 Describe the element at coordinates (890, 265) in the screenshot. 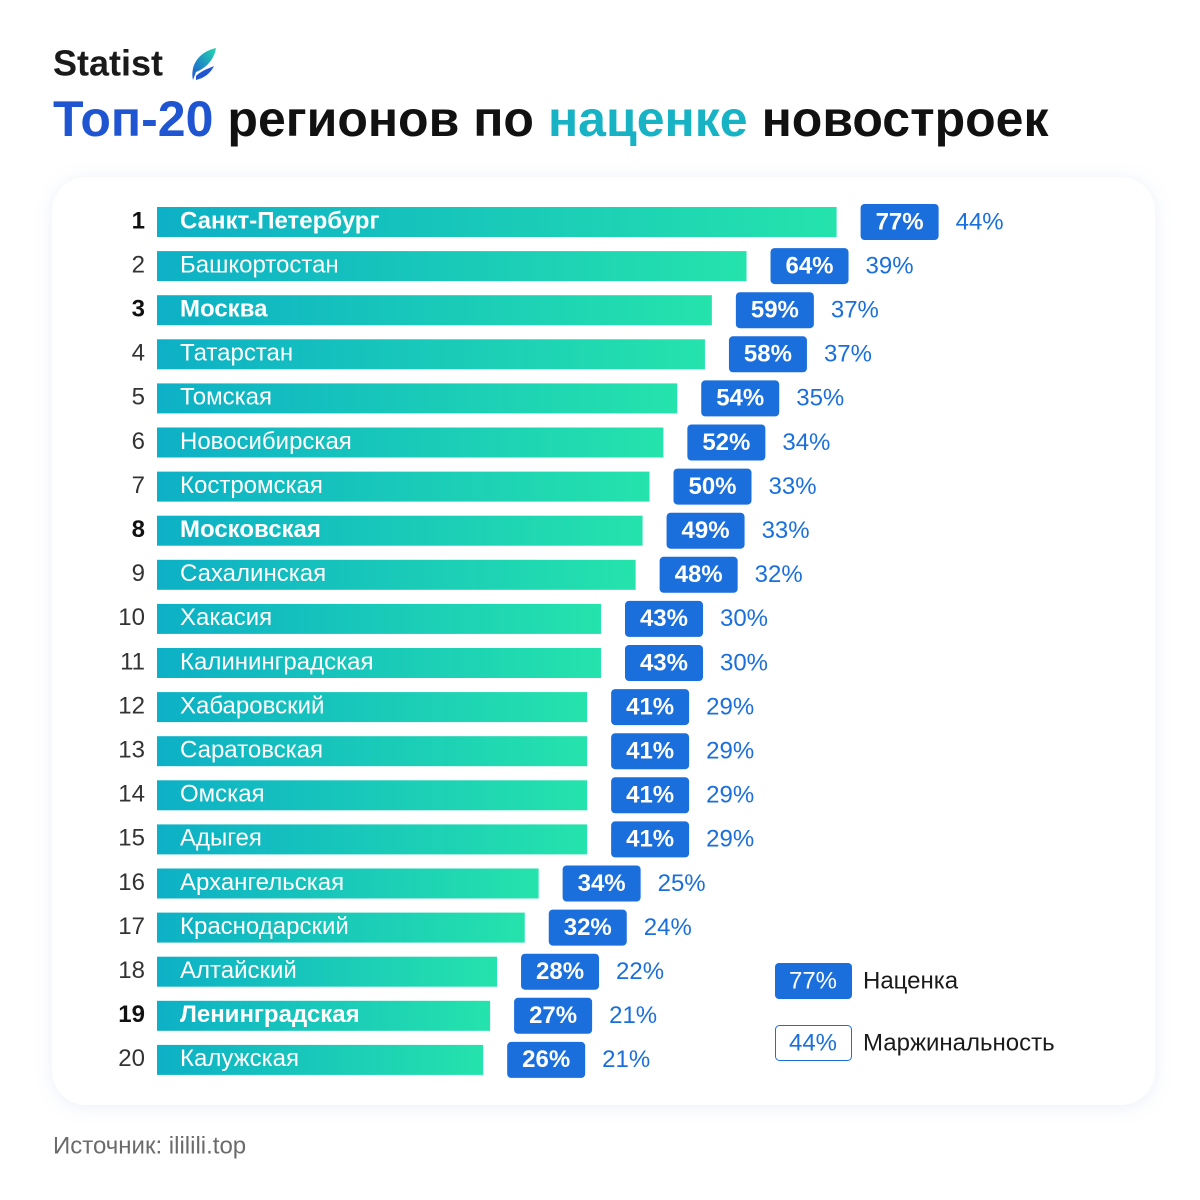

I see `margin-label: 39%` at that location.